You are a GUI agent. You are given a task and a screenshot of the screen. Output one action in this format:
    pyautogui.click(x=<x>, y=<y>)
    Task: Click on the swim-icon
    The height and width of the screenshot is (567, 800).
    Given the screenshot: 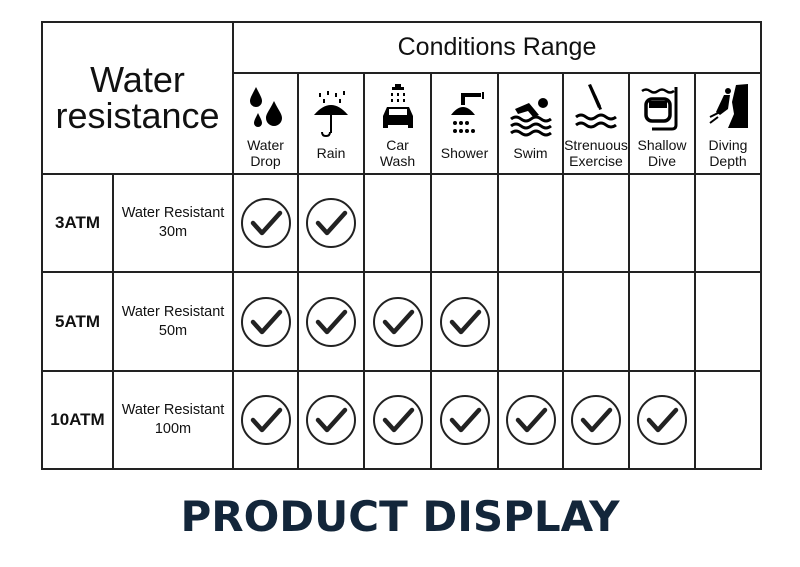 What is the action you would take?
    pyautogui.click(x=530, y=115)
    